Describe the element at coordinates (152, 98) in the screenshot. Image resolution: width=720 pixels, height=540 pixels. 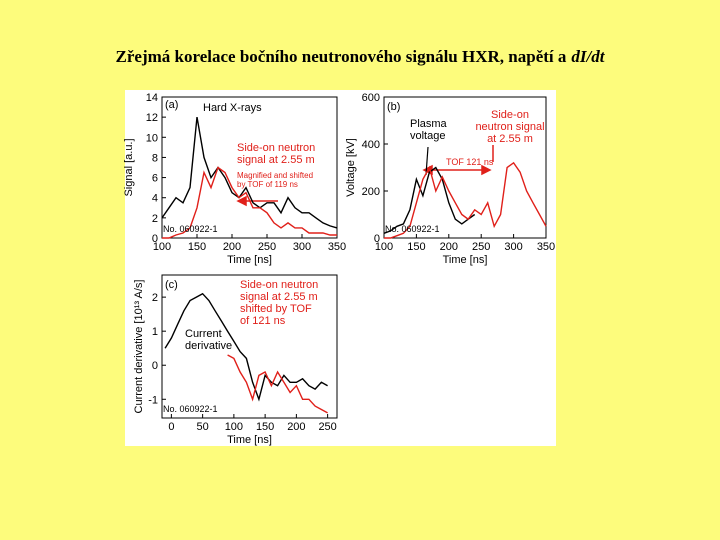
I see `y-tick-label: 14` at that location.